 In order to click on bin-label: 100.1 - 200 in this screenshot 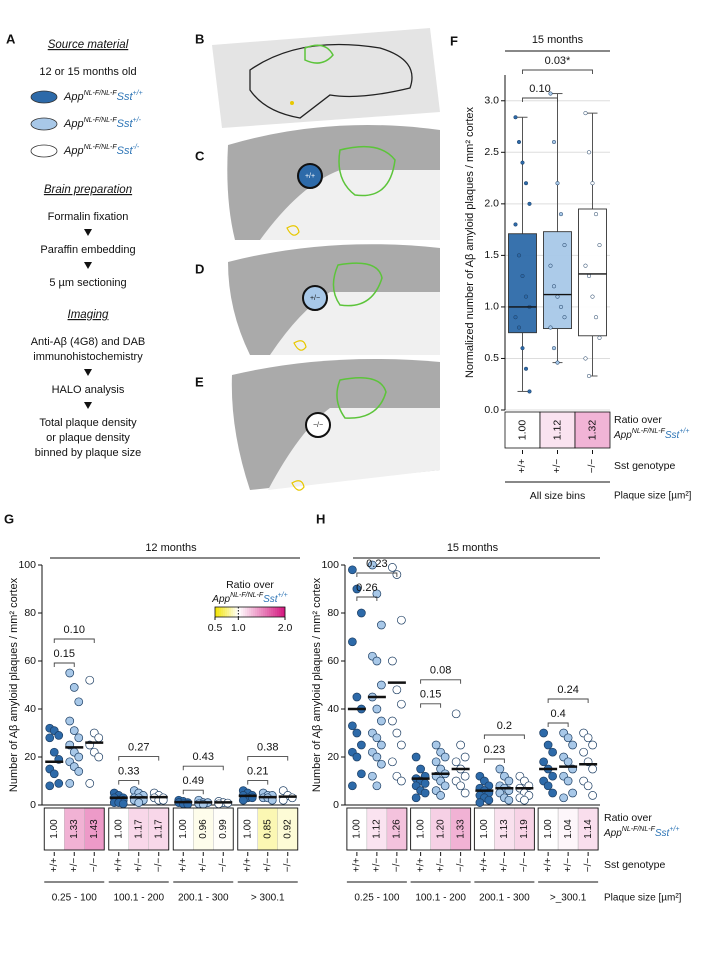, I will do `click(138, 898)`.